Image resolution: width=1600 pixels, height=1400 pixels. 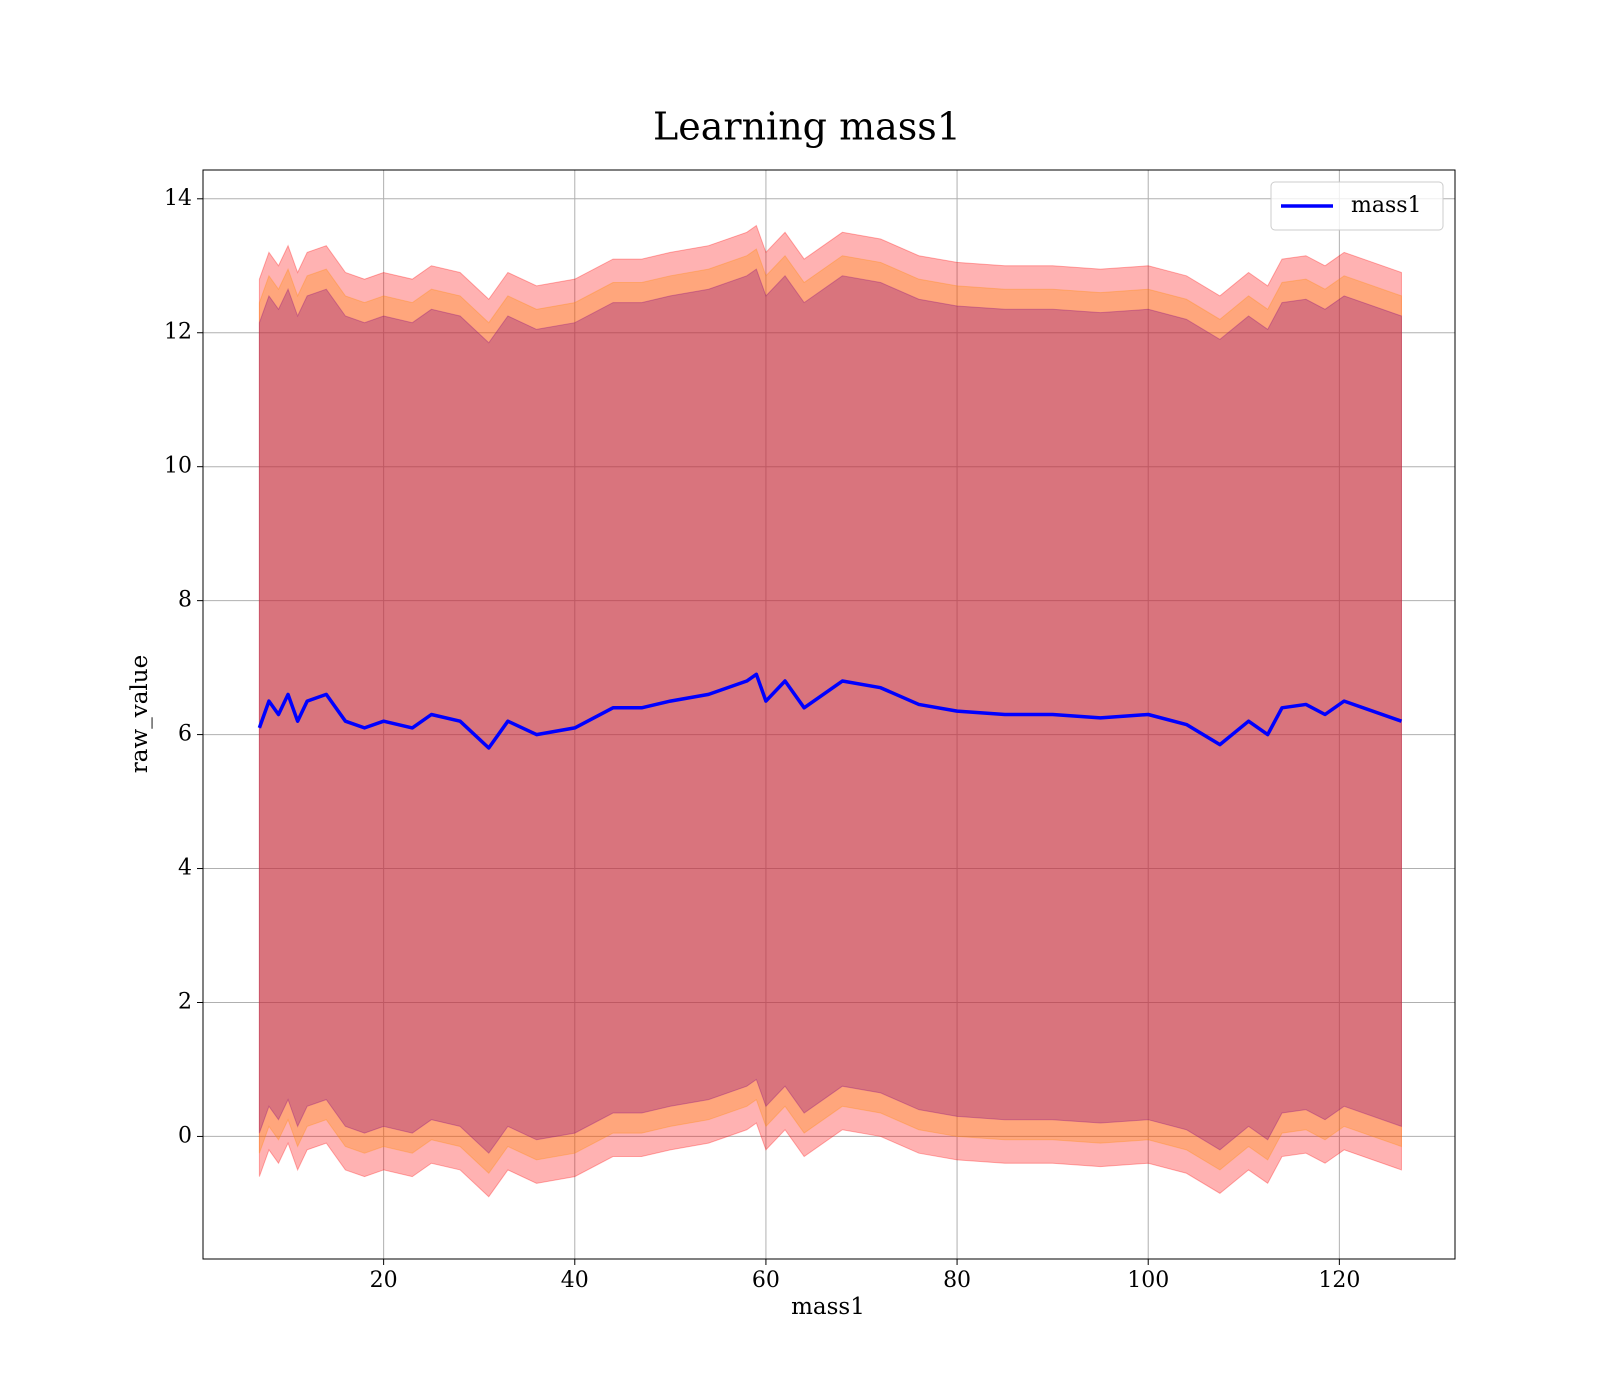 I want to click on line, so click(x=830, y=711).